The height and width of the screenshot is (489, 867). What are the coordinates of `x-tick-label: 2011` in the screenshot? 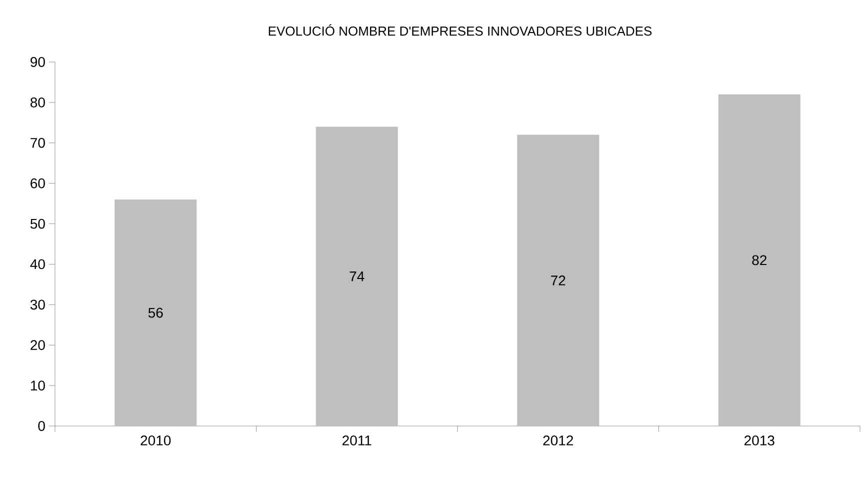 It's located at (357, 441).